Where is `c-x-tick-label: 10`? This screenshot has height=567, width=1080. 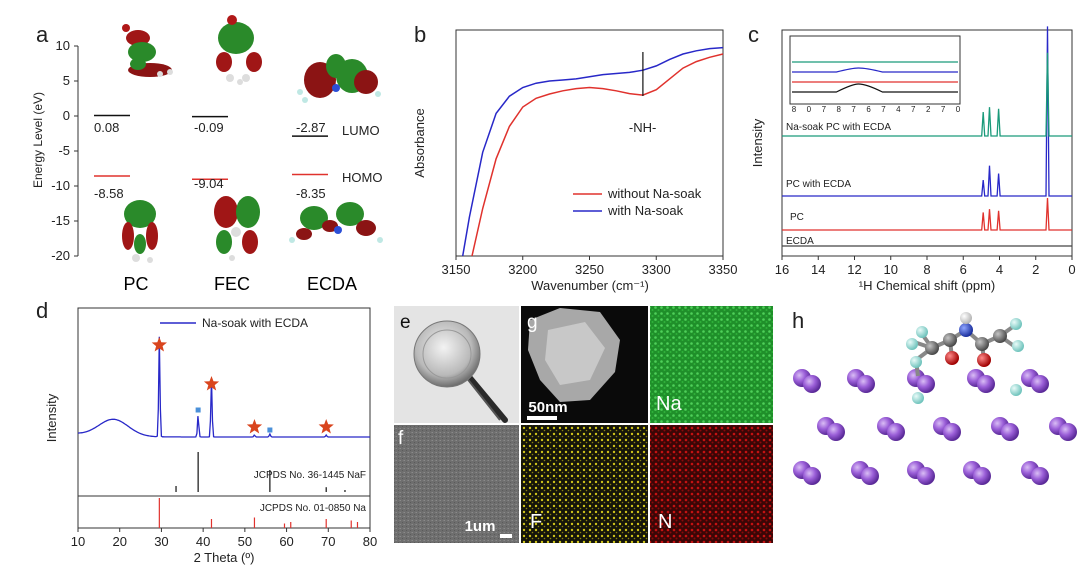
c-x-tick-label: 10 is located at coordinates (891, 269).